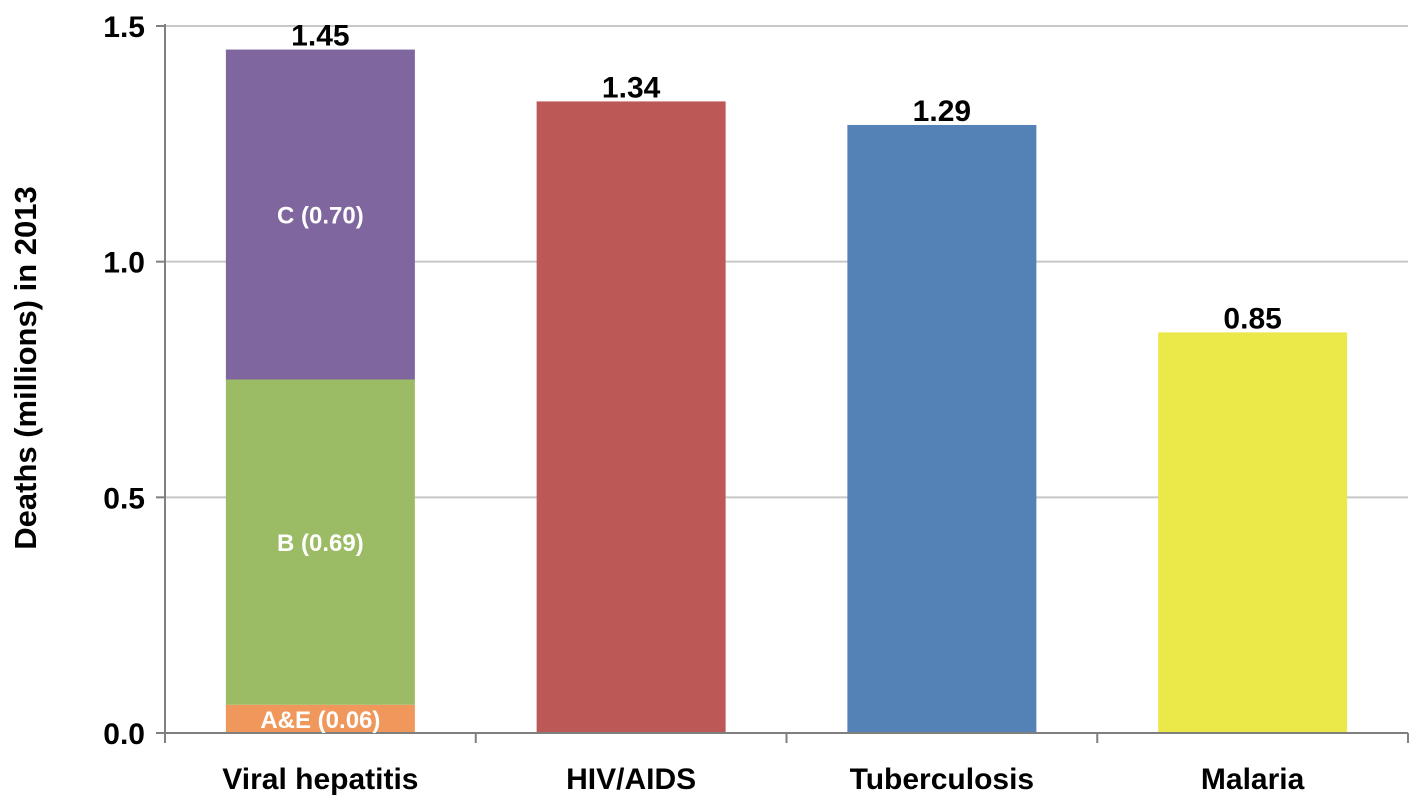 This screenshot has height=800, width=1423. Describe the element at coordinates (124, 263) in the screenshot. I see `y-tick-label: 1.0` at that location.